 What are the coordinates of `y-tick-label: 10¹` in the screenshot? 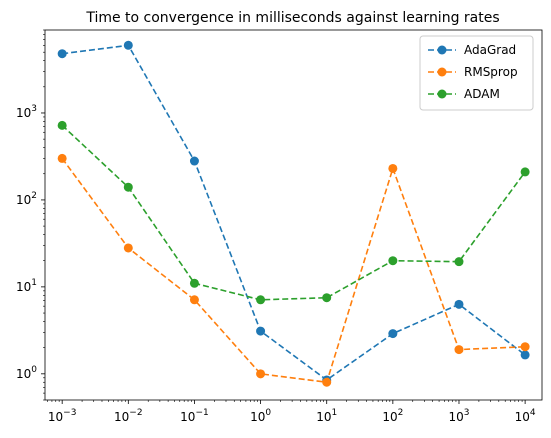 It's located at (26, 286).